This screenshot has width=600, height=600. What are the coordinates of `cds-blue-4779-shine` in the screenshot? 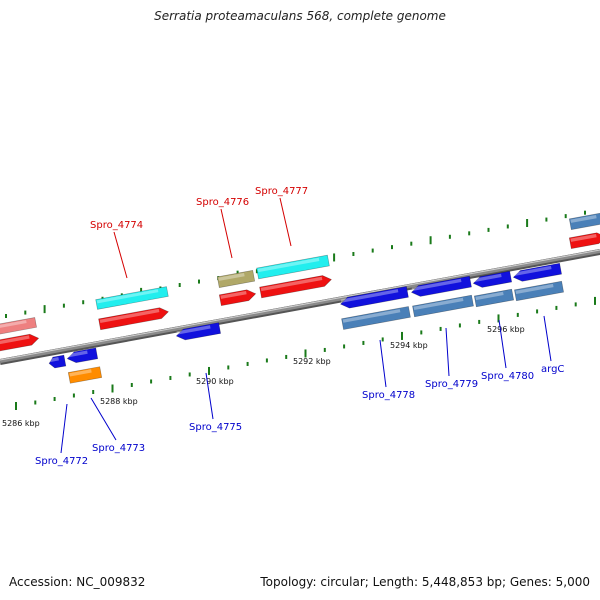 It's located at (436, 285).